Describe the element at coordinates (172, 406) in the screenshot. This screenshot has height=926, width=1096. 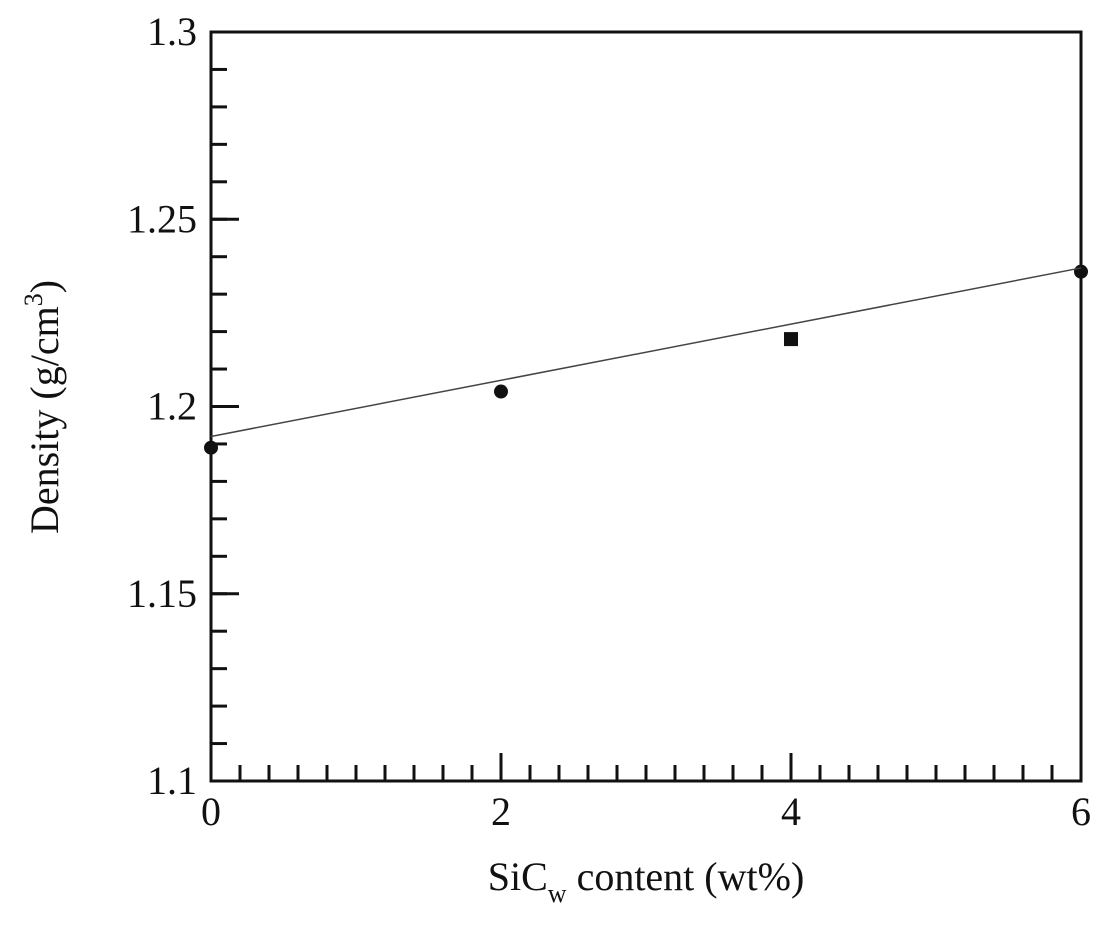
I see `y-tick-label: 1.2` at that location.